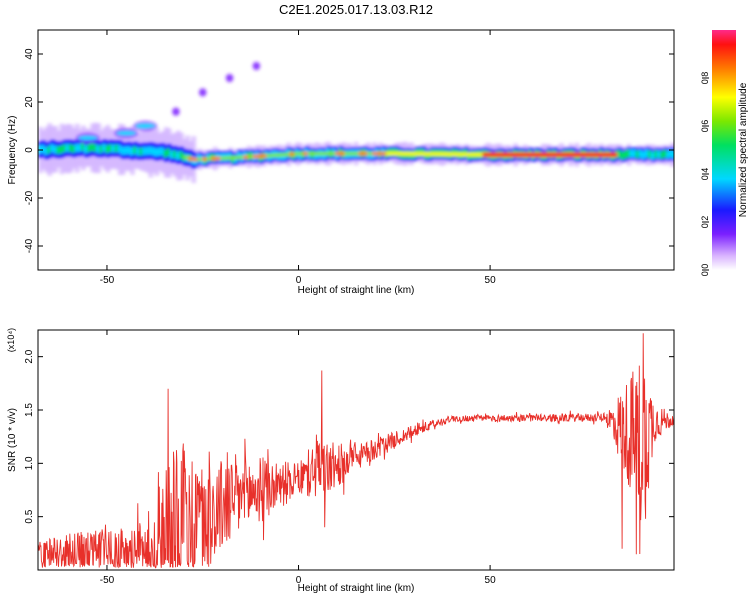 The width and height of the screenshot is (750, 605). What do you see at coordinates (491, 280) in the screenshot?
I see `top-xtick-label: 50` at bounding box center [491, 280].